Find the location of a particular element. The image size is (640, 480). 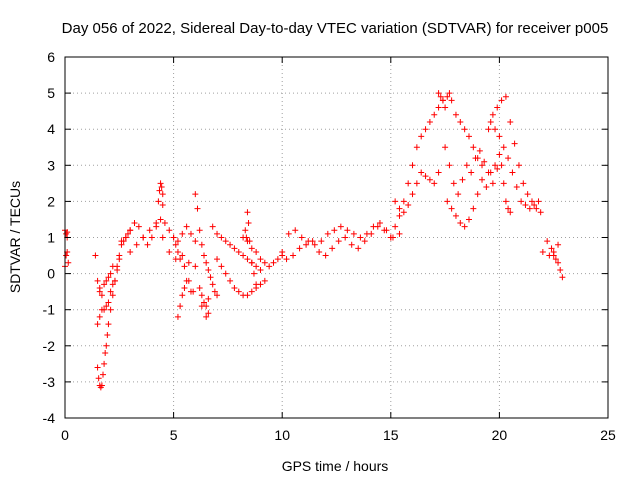

x-tick-label: 25 is located at coordinates (608, 435).